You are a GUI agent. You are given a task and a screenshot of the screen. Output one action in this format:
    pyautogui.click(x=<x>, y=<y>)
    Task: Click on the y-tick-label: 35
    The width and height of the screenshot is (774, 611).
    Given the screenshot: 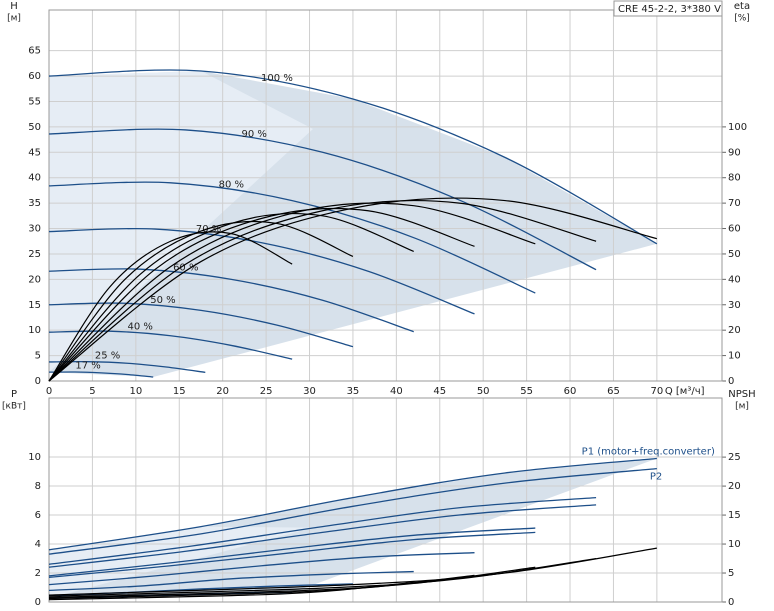 What is the action you would take?
    pyautogui.click(x=34, y=203)
    